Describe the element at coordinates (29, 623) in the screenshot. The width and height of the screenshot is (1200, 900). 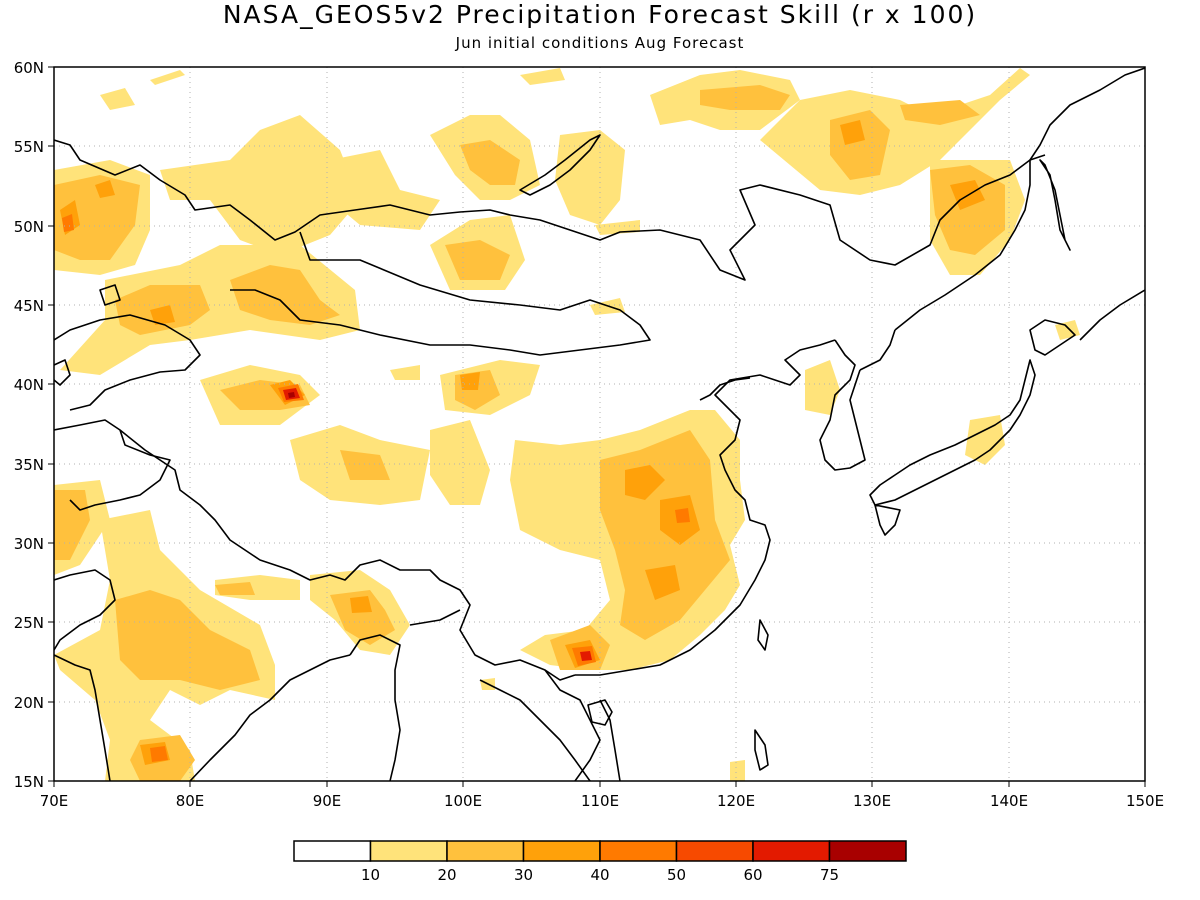
I see `lat-label: 25N` at that location.